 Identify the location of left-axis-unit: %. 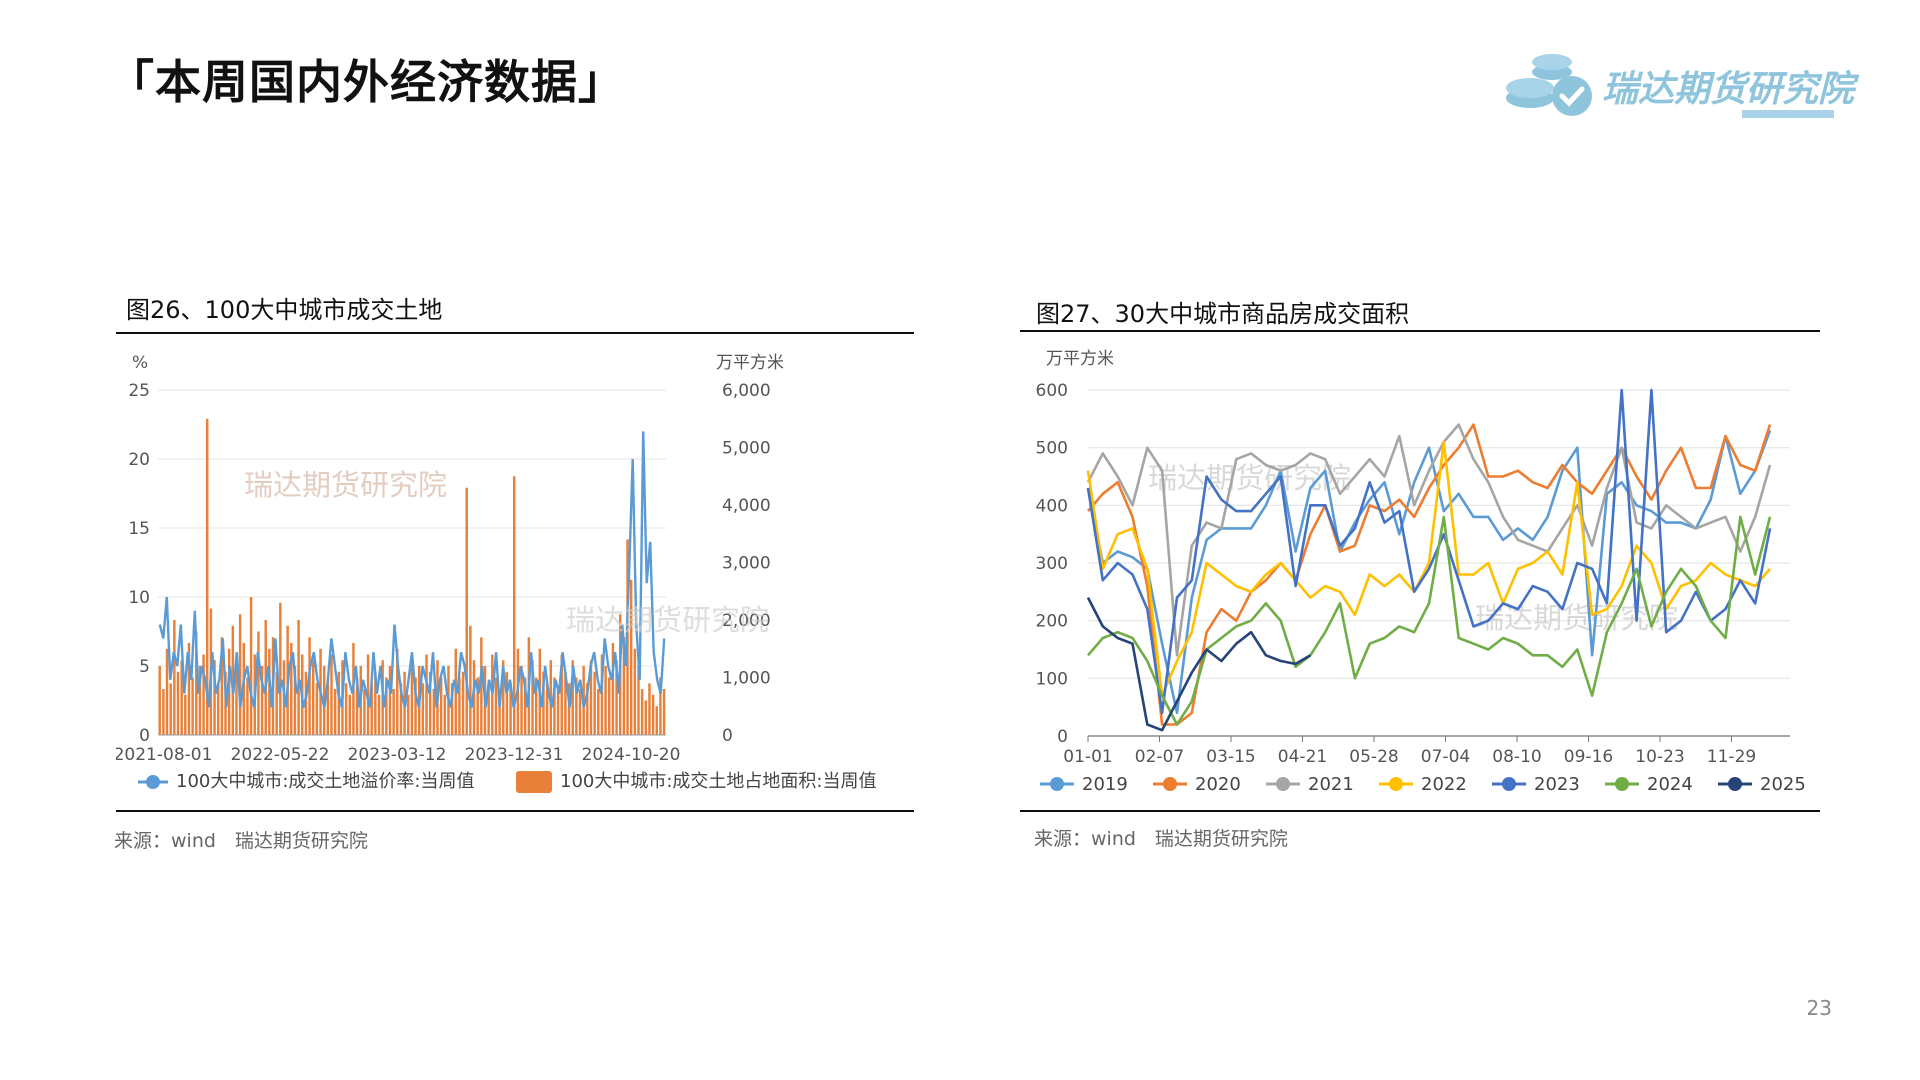
(140, 363).